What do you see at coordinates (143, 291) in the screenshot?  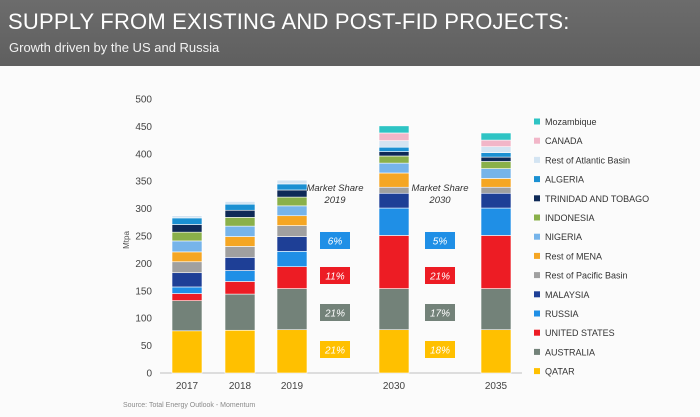 I see `y-tick-label: 150` at bounding box center [143, 291].